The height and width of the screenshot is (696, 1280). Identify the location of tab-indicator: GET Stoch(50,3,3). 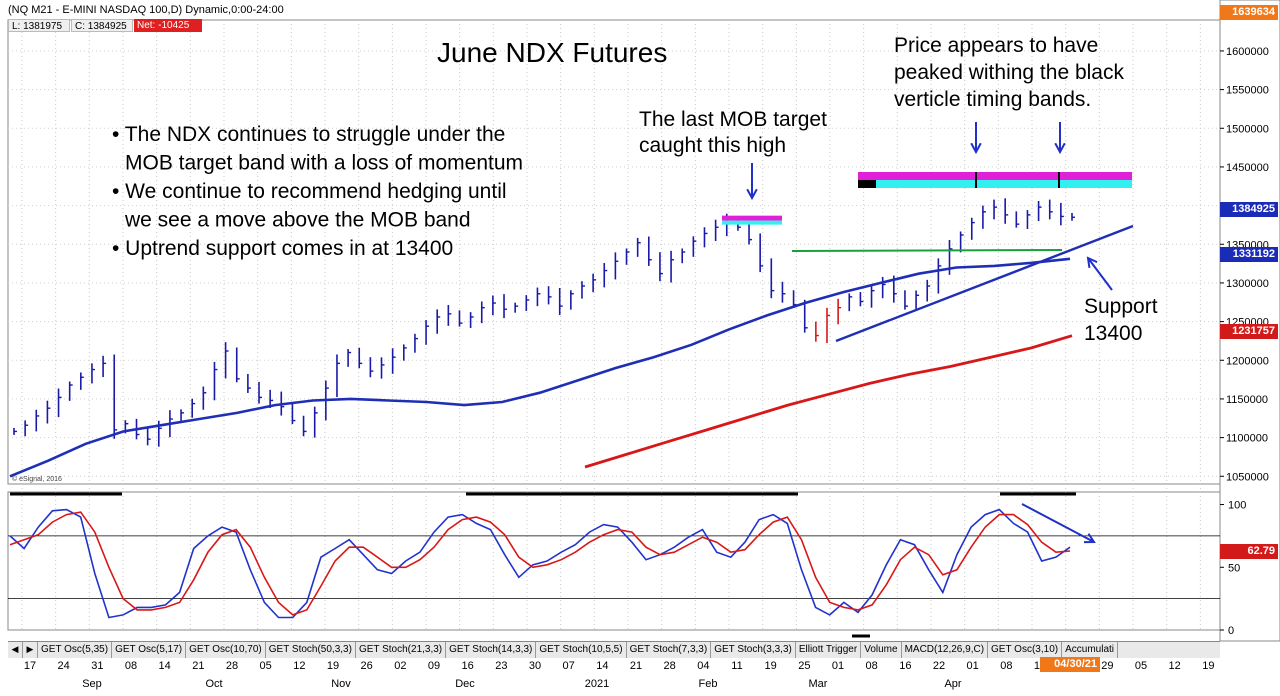
(311, 650).